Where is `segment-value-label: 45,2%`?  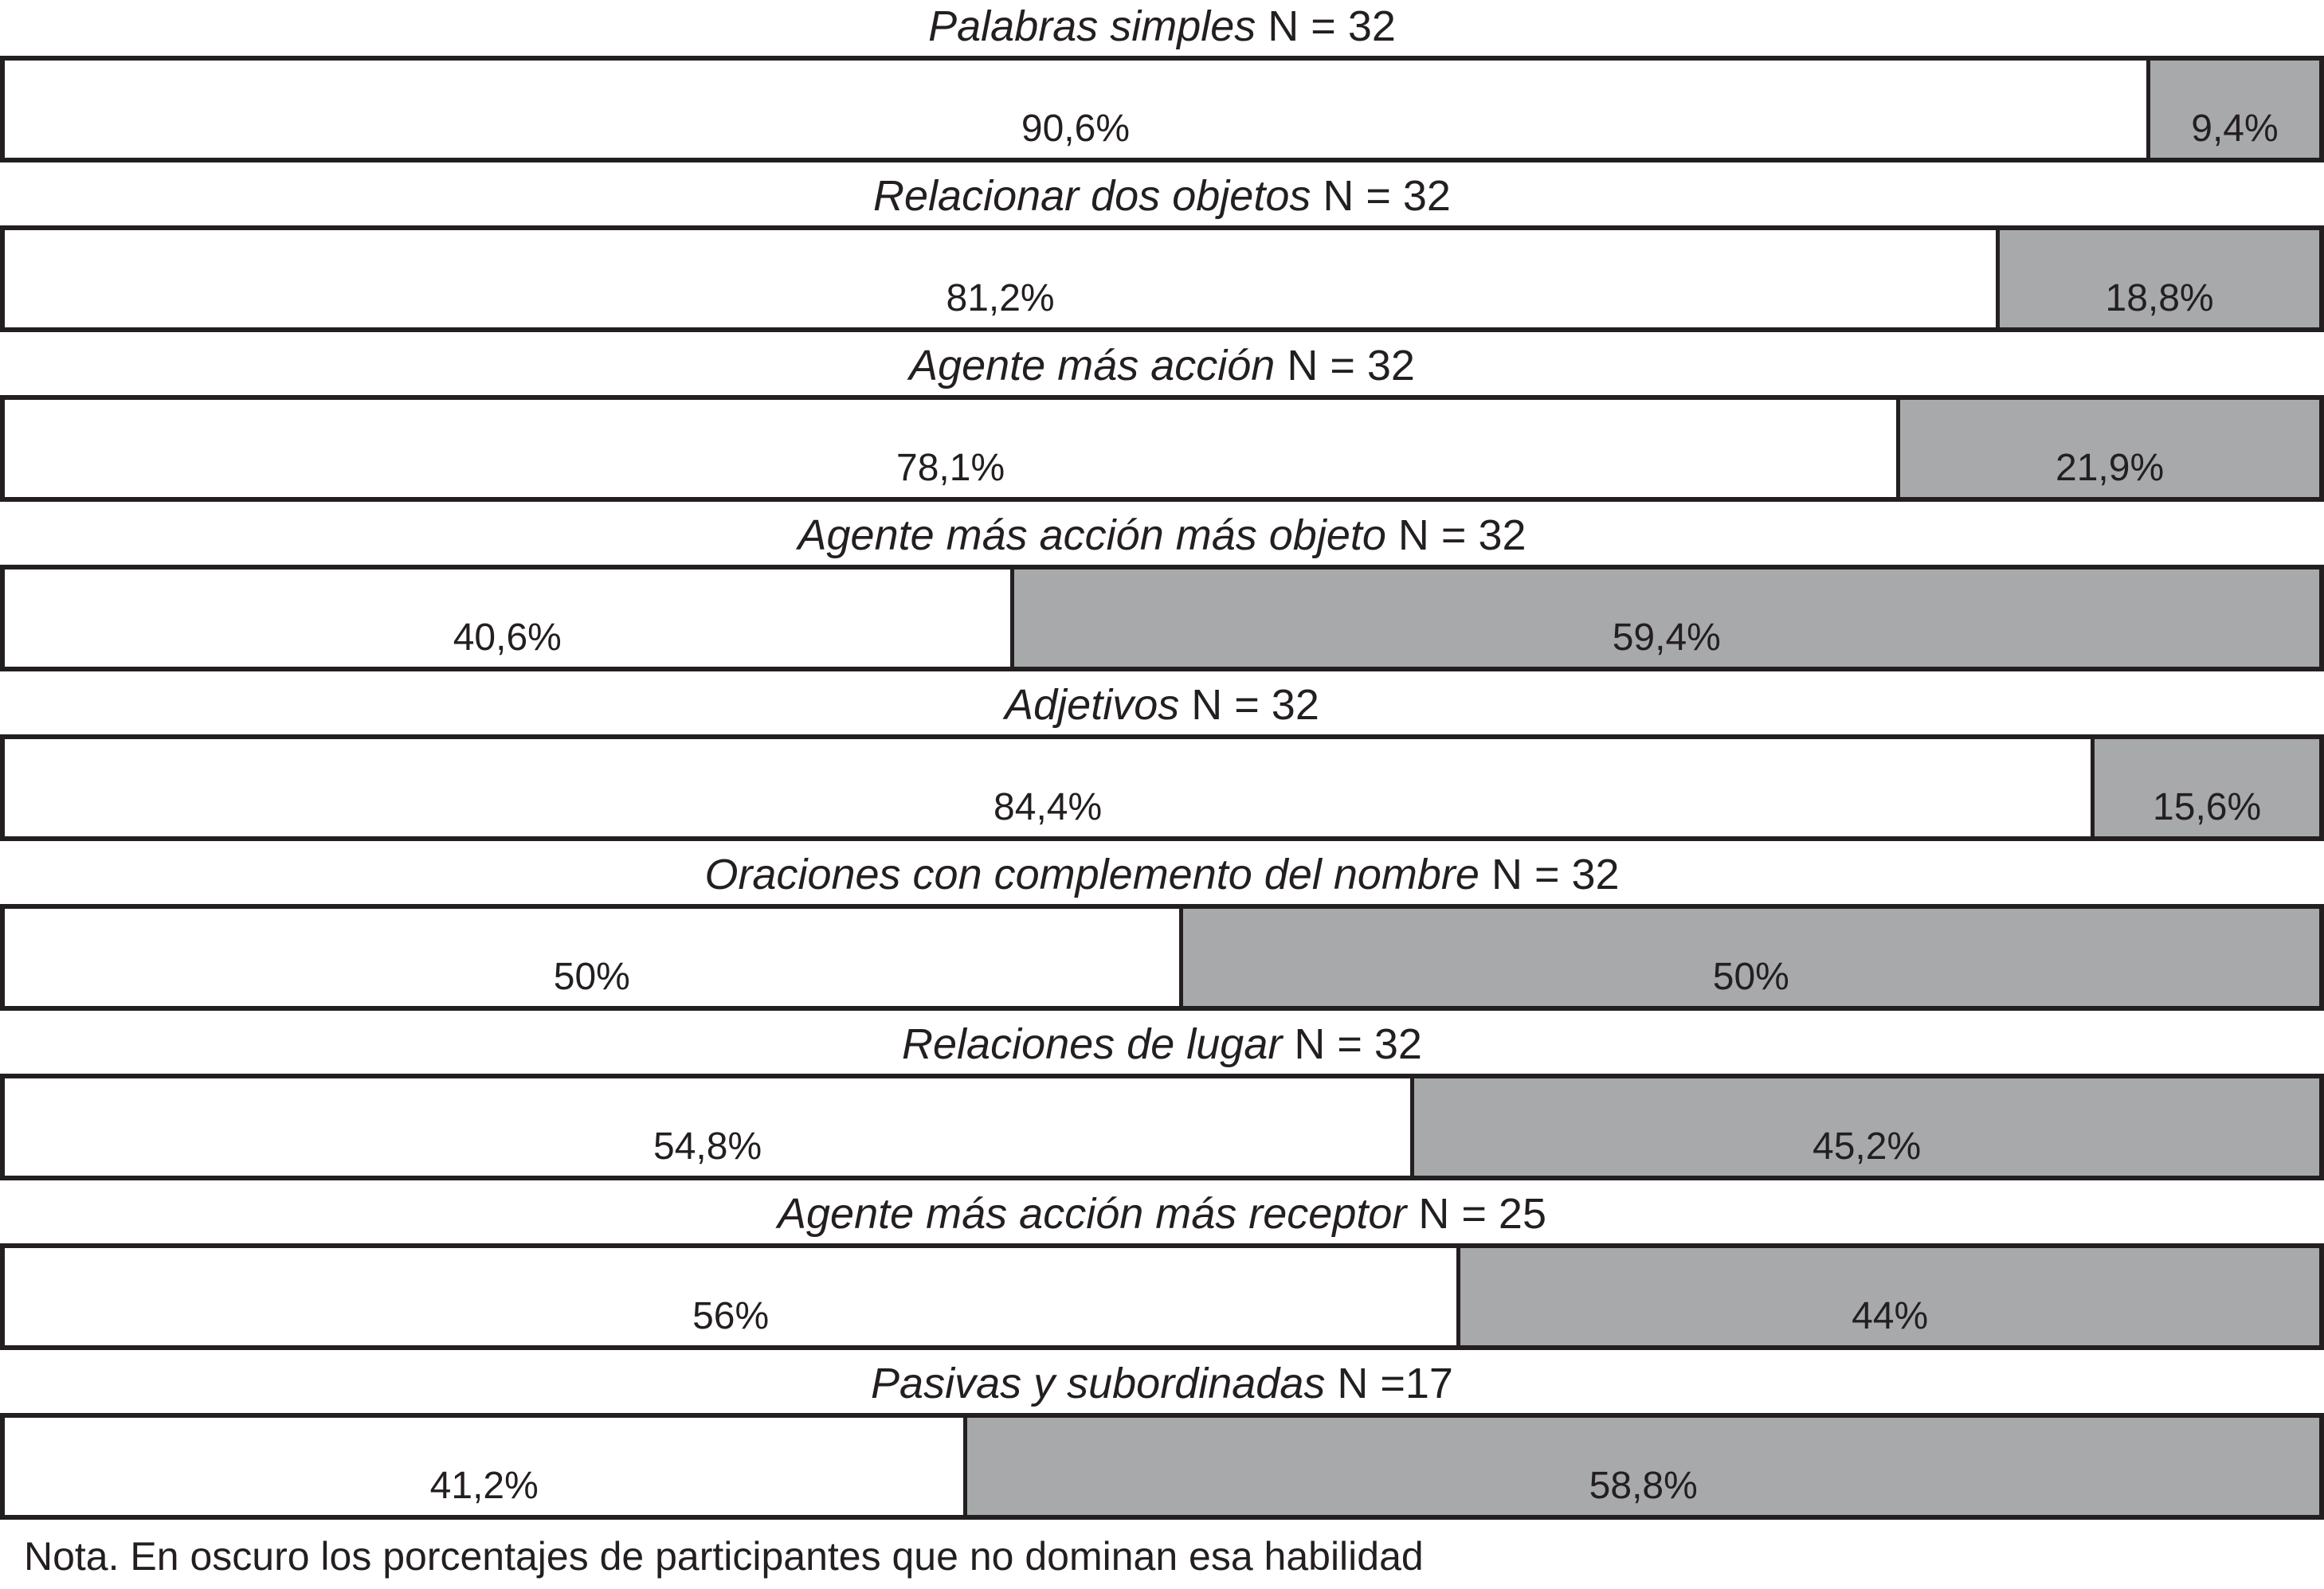 segment-value-label: 45,2% is located at coordinates (1868, 1146).